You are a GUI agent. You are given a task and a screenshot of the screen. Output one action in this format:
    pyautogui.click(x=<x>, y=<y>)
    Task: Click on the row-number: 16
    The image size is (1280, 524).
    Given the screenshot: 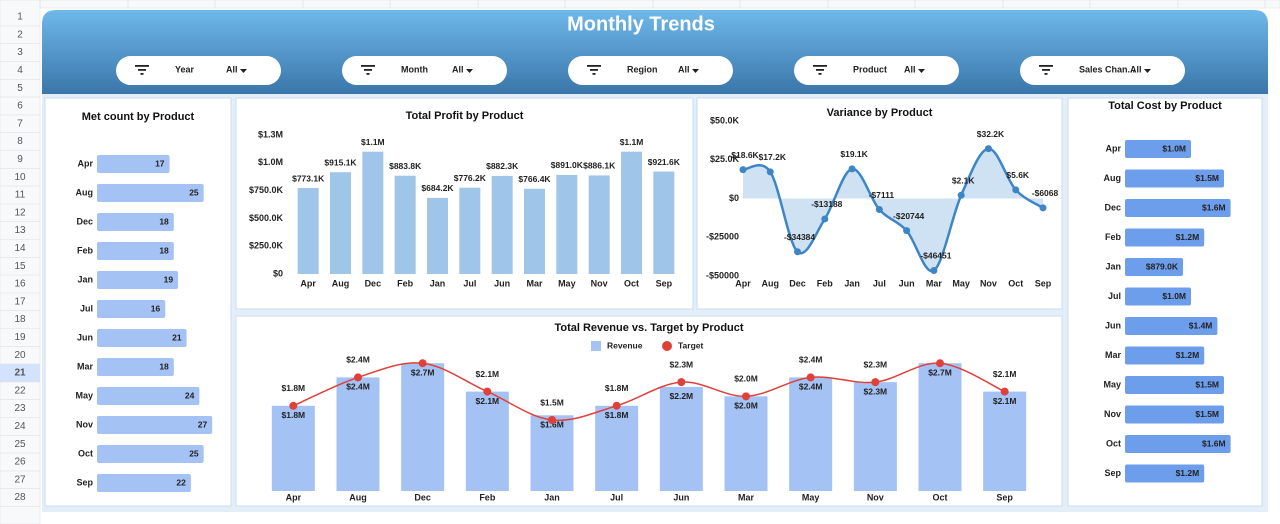 What is the action you would take?
    pyautogui.click(x=20, y=284)
    